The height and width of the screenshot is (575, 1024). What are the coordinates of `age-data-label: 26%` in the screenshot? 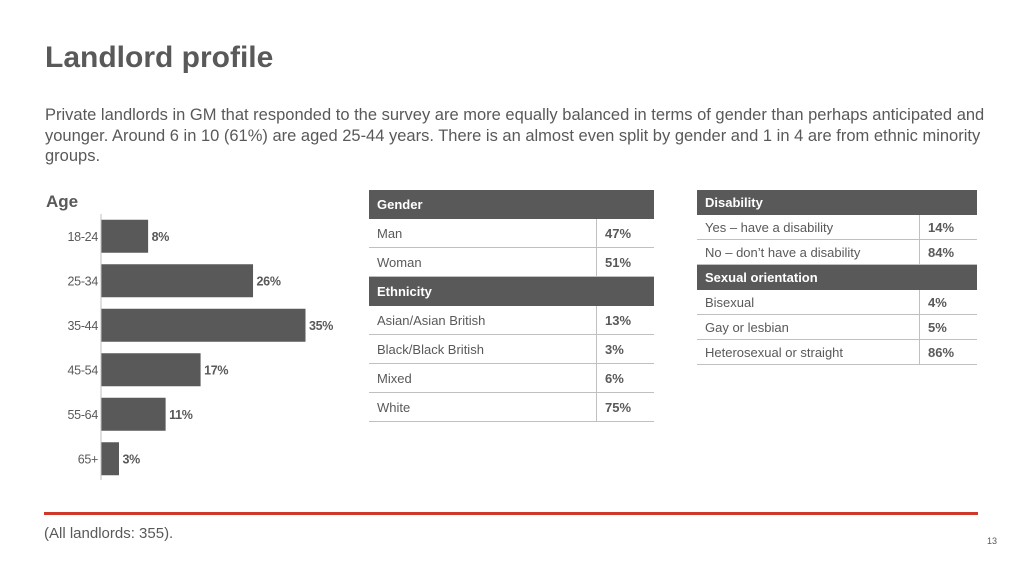 It's located at (269, 281).